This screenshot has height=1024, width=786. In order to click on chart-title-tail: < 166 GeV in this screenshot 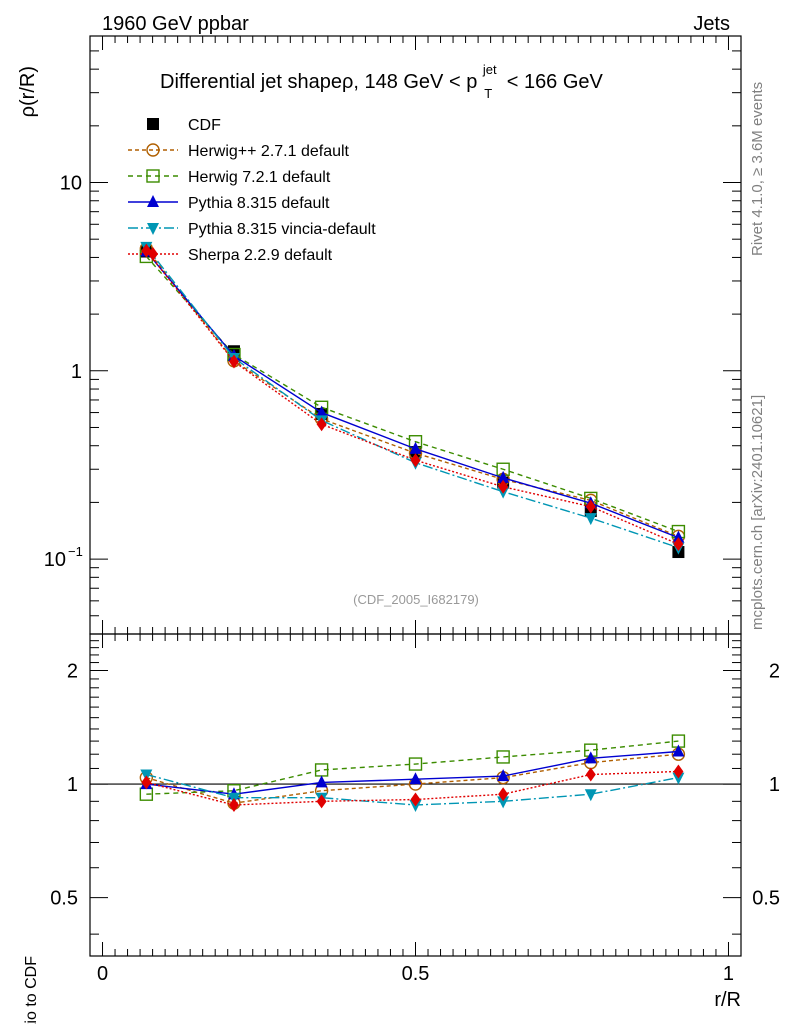, I will do `click(555, 82)`.